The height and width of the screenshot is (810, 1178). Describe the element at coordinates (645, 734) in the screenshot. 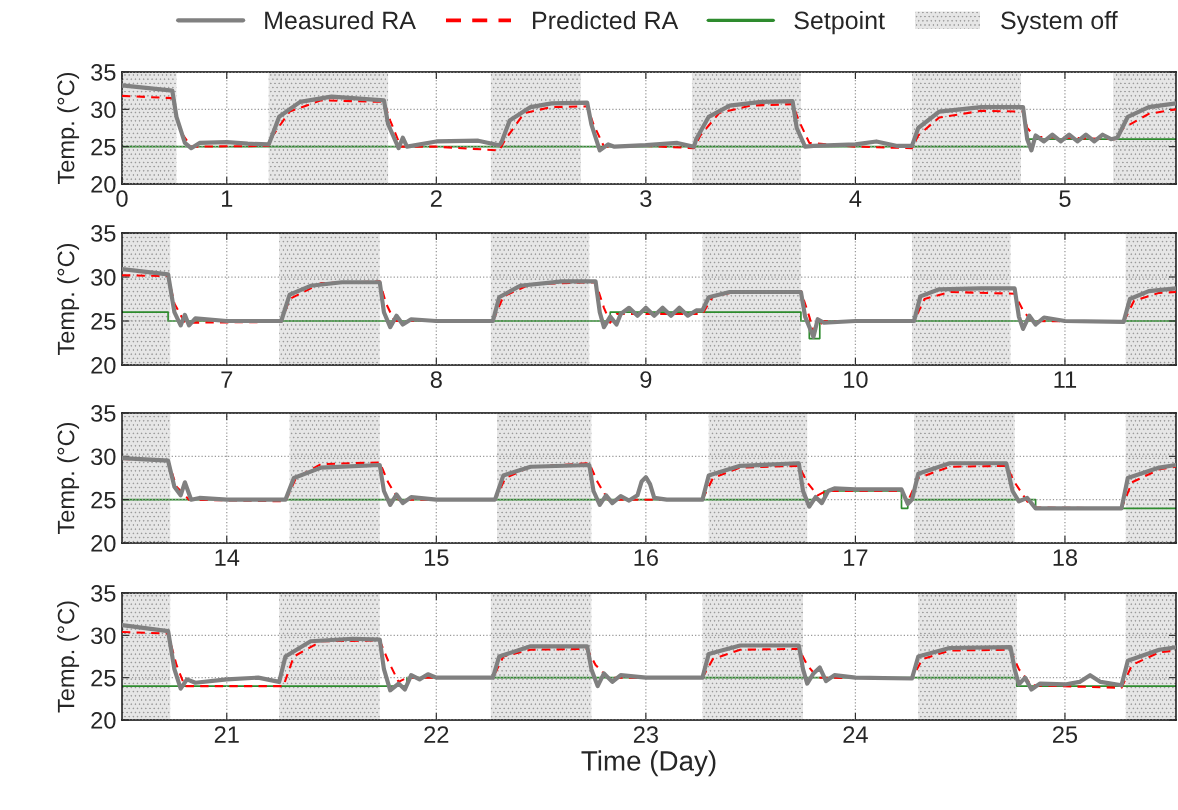

I see `x-tick-label: 23` at that location.